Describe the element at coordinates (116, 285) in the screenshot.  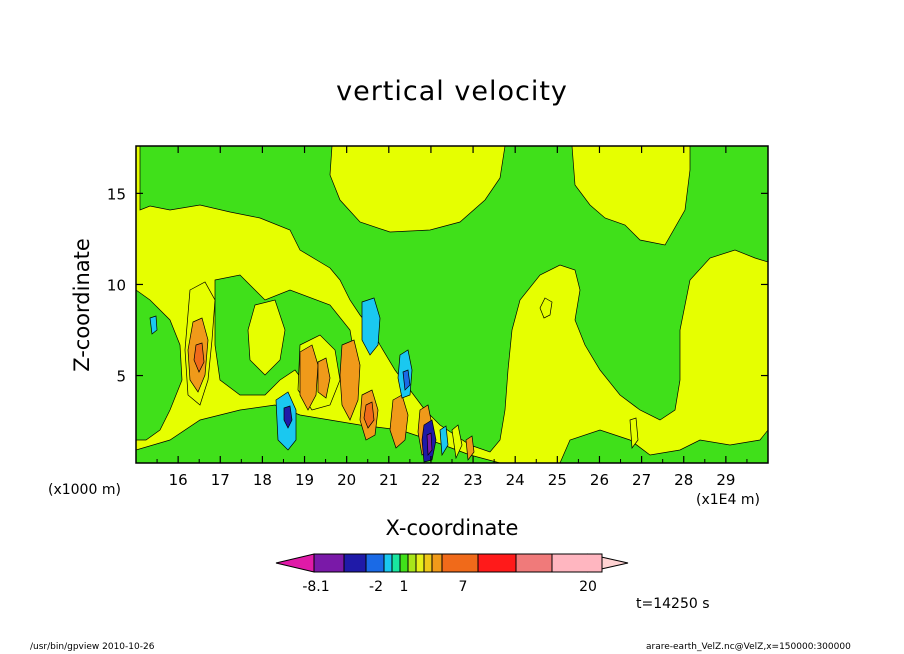
I see `y-tick-label: 10` at that location.